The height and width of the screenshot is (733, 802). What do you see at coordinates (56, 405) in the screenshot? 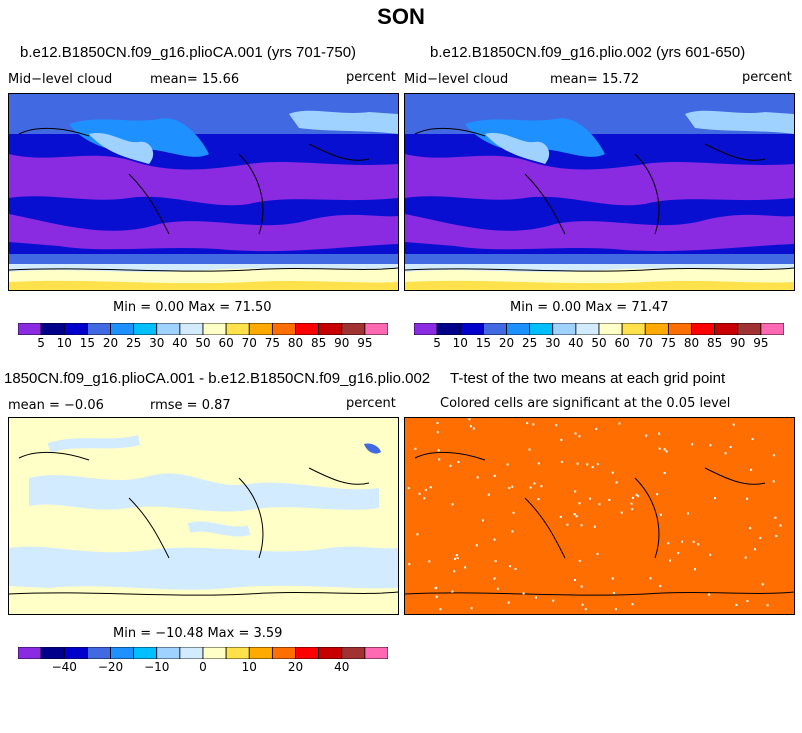
I see `mean-label-bottom-left: mean = −0.06` at bounding box center [56, 405].